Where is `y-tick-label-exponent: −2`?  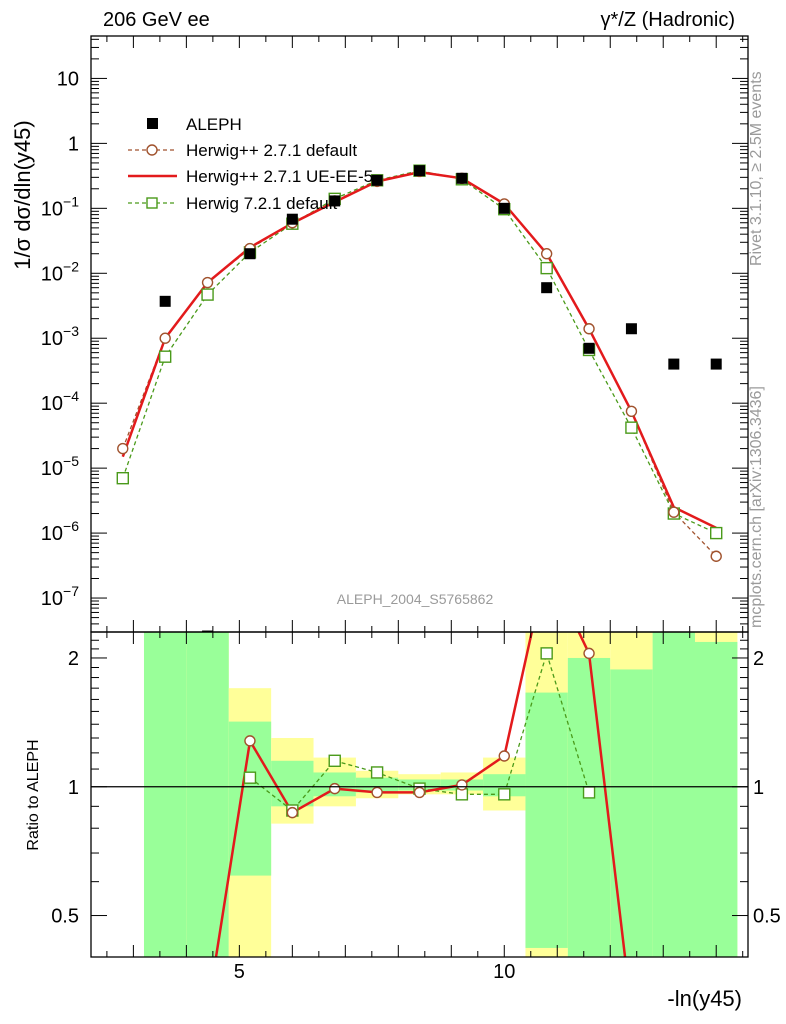 y-tick-label-exponent: −2 is located at coordinates (71, 266).